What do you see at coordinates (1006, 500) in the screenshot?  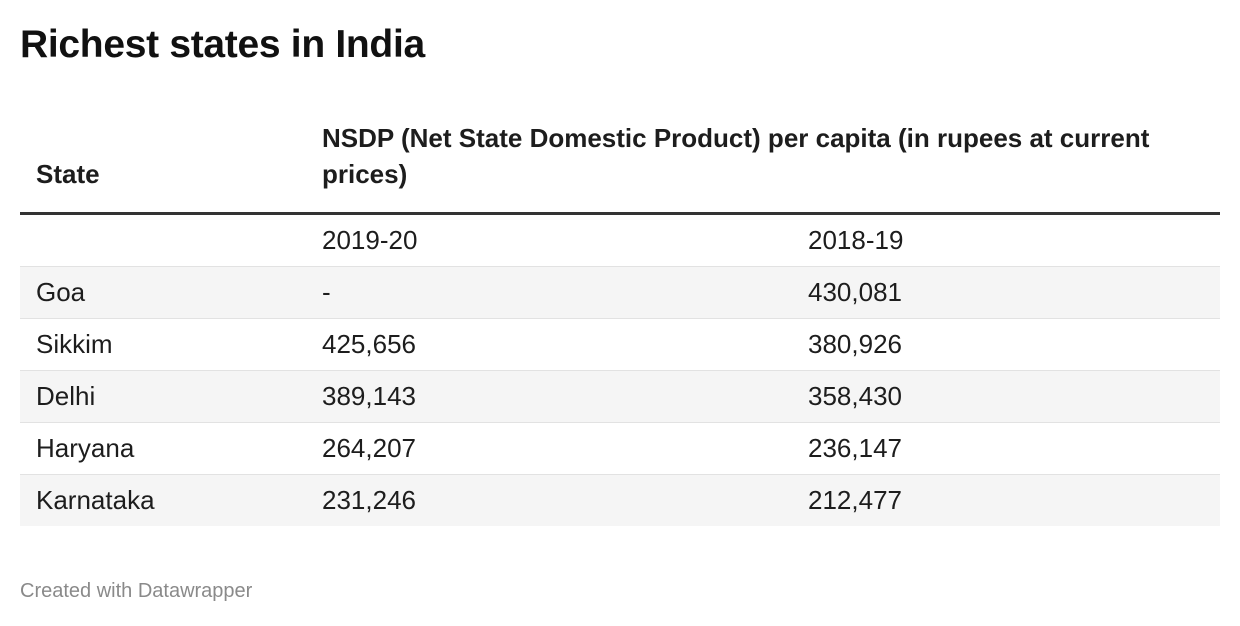 I see `cell-2018-19: 212,477` at bounding box center [1006, 500].